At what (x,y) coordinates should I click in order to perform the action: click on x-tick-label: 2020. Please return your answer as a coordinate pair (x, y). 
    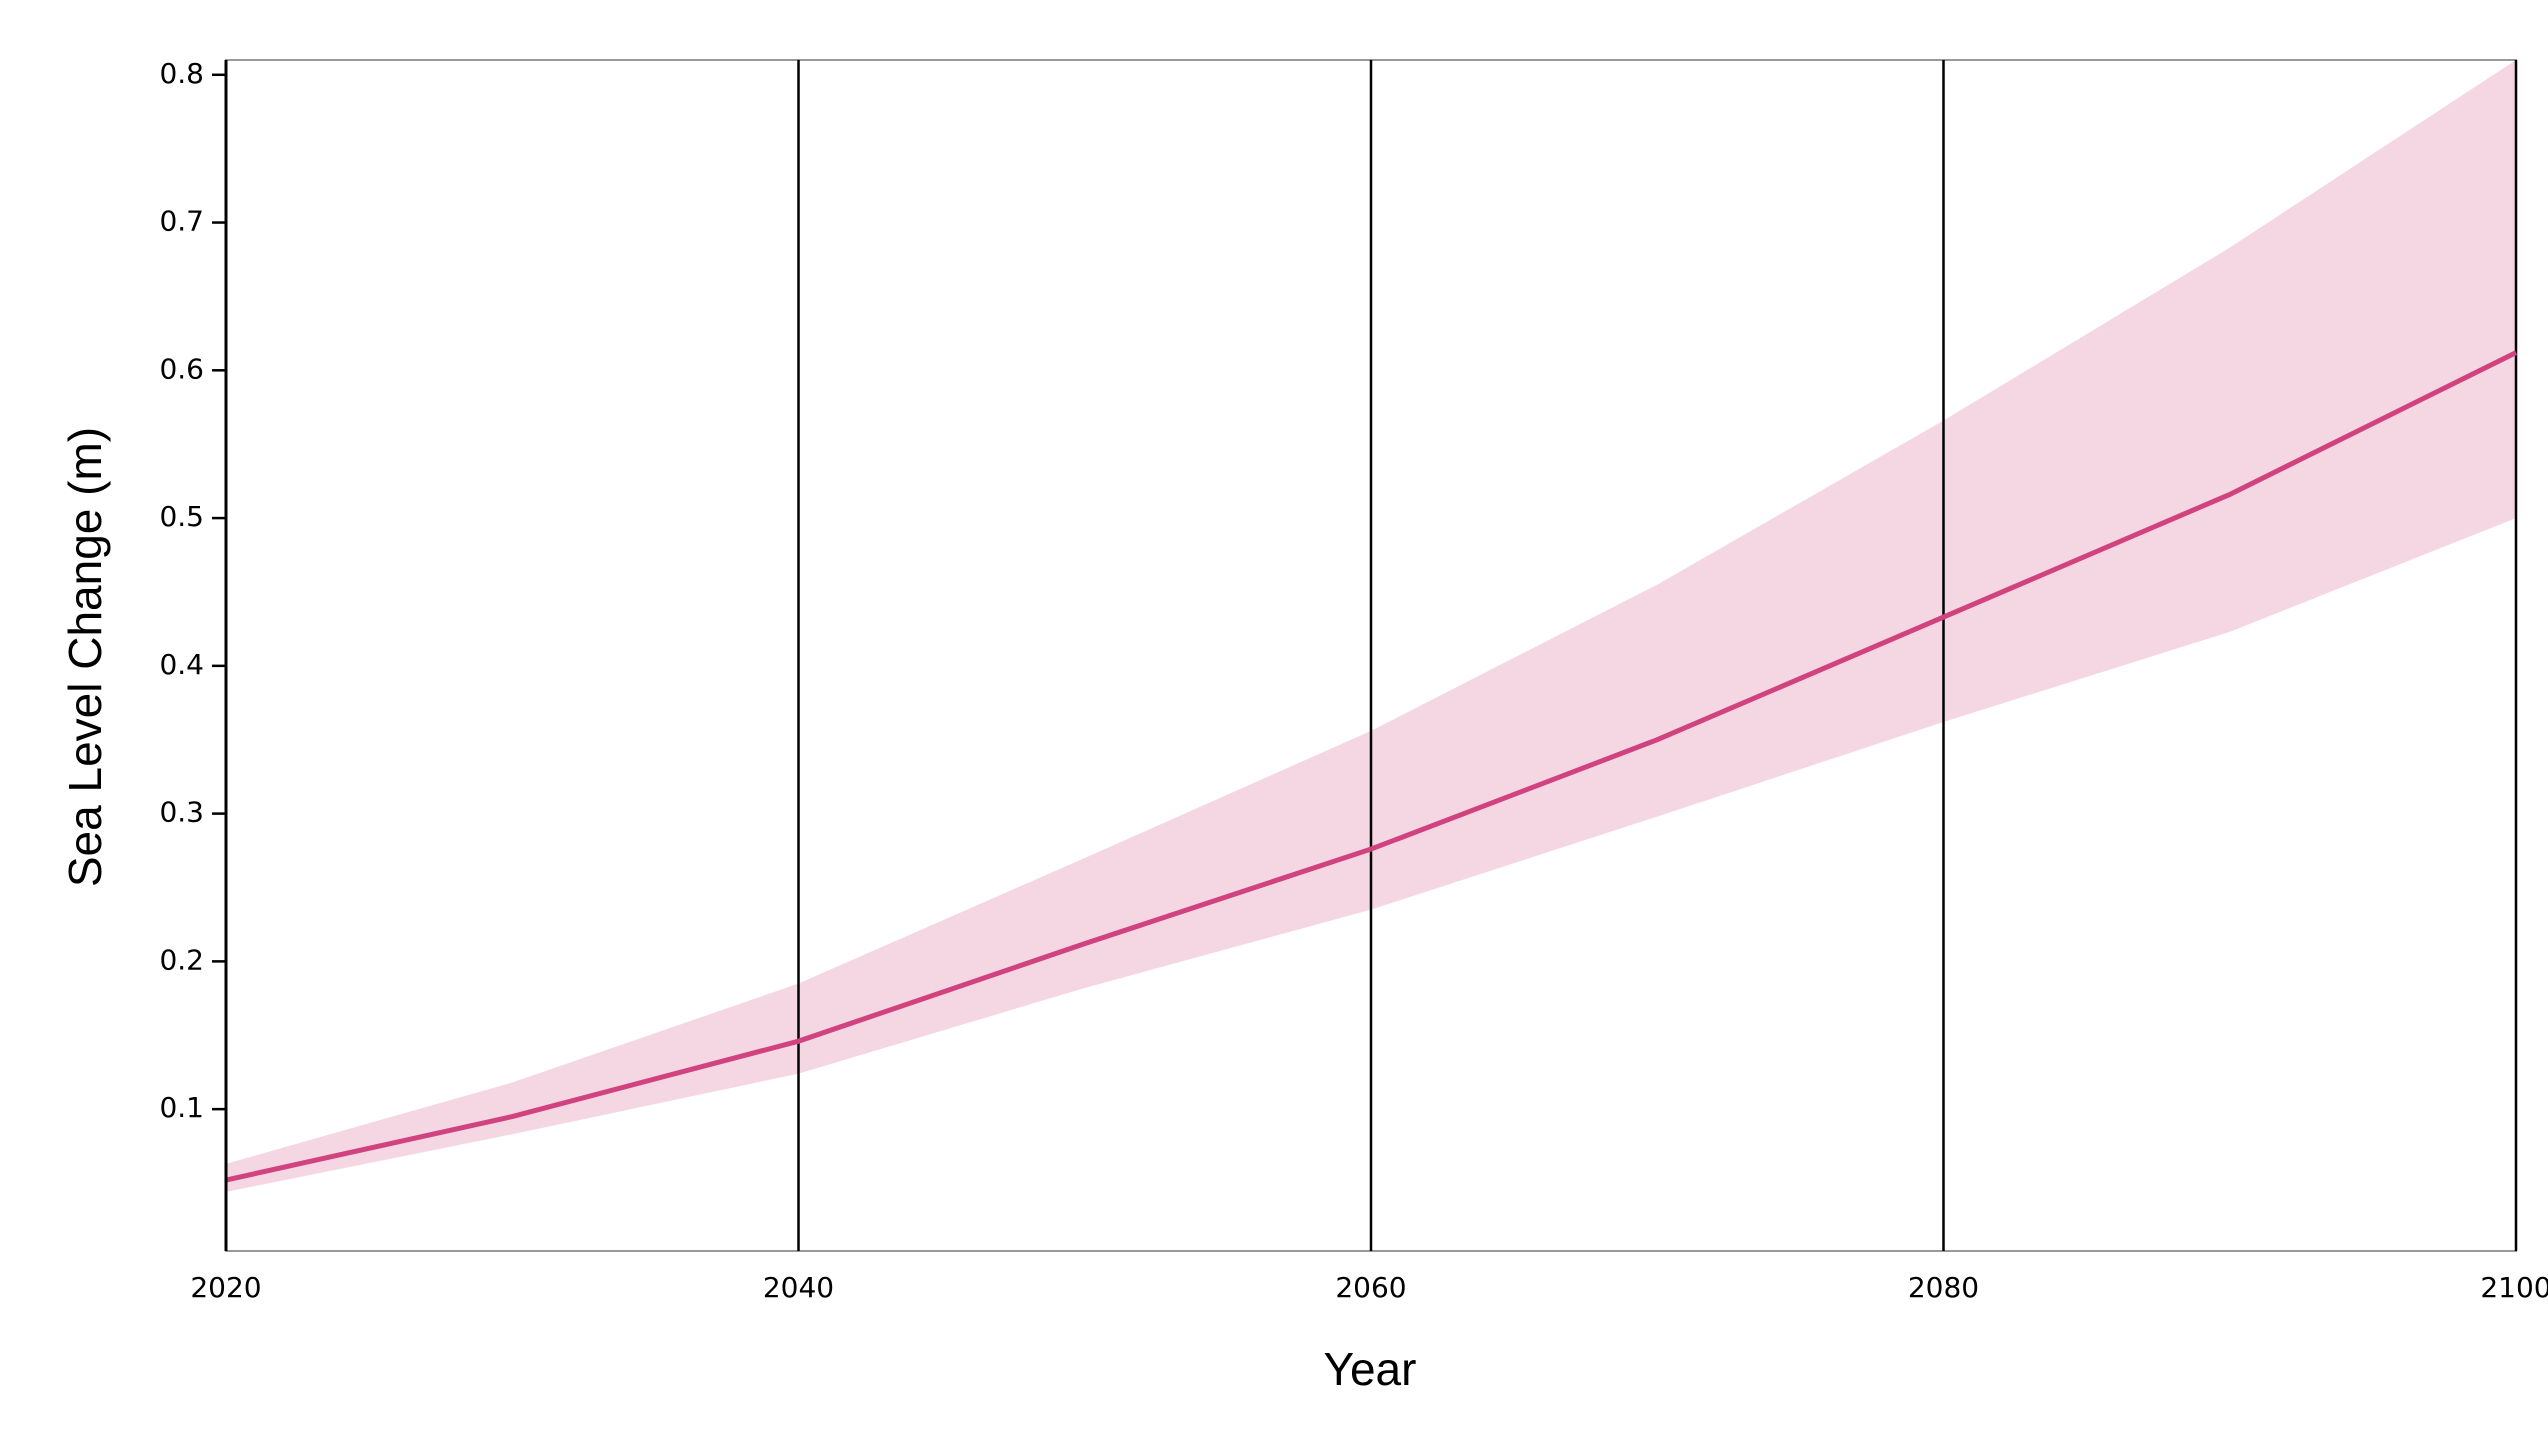
    Looking at the image, I should click on (225, 1287).